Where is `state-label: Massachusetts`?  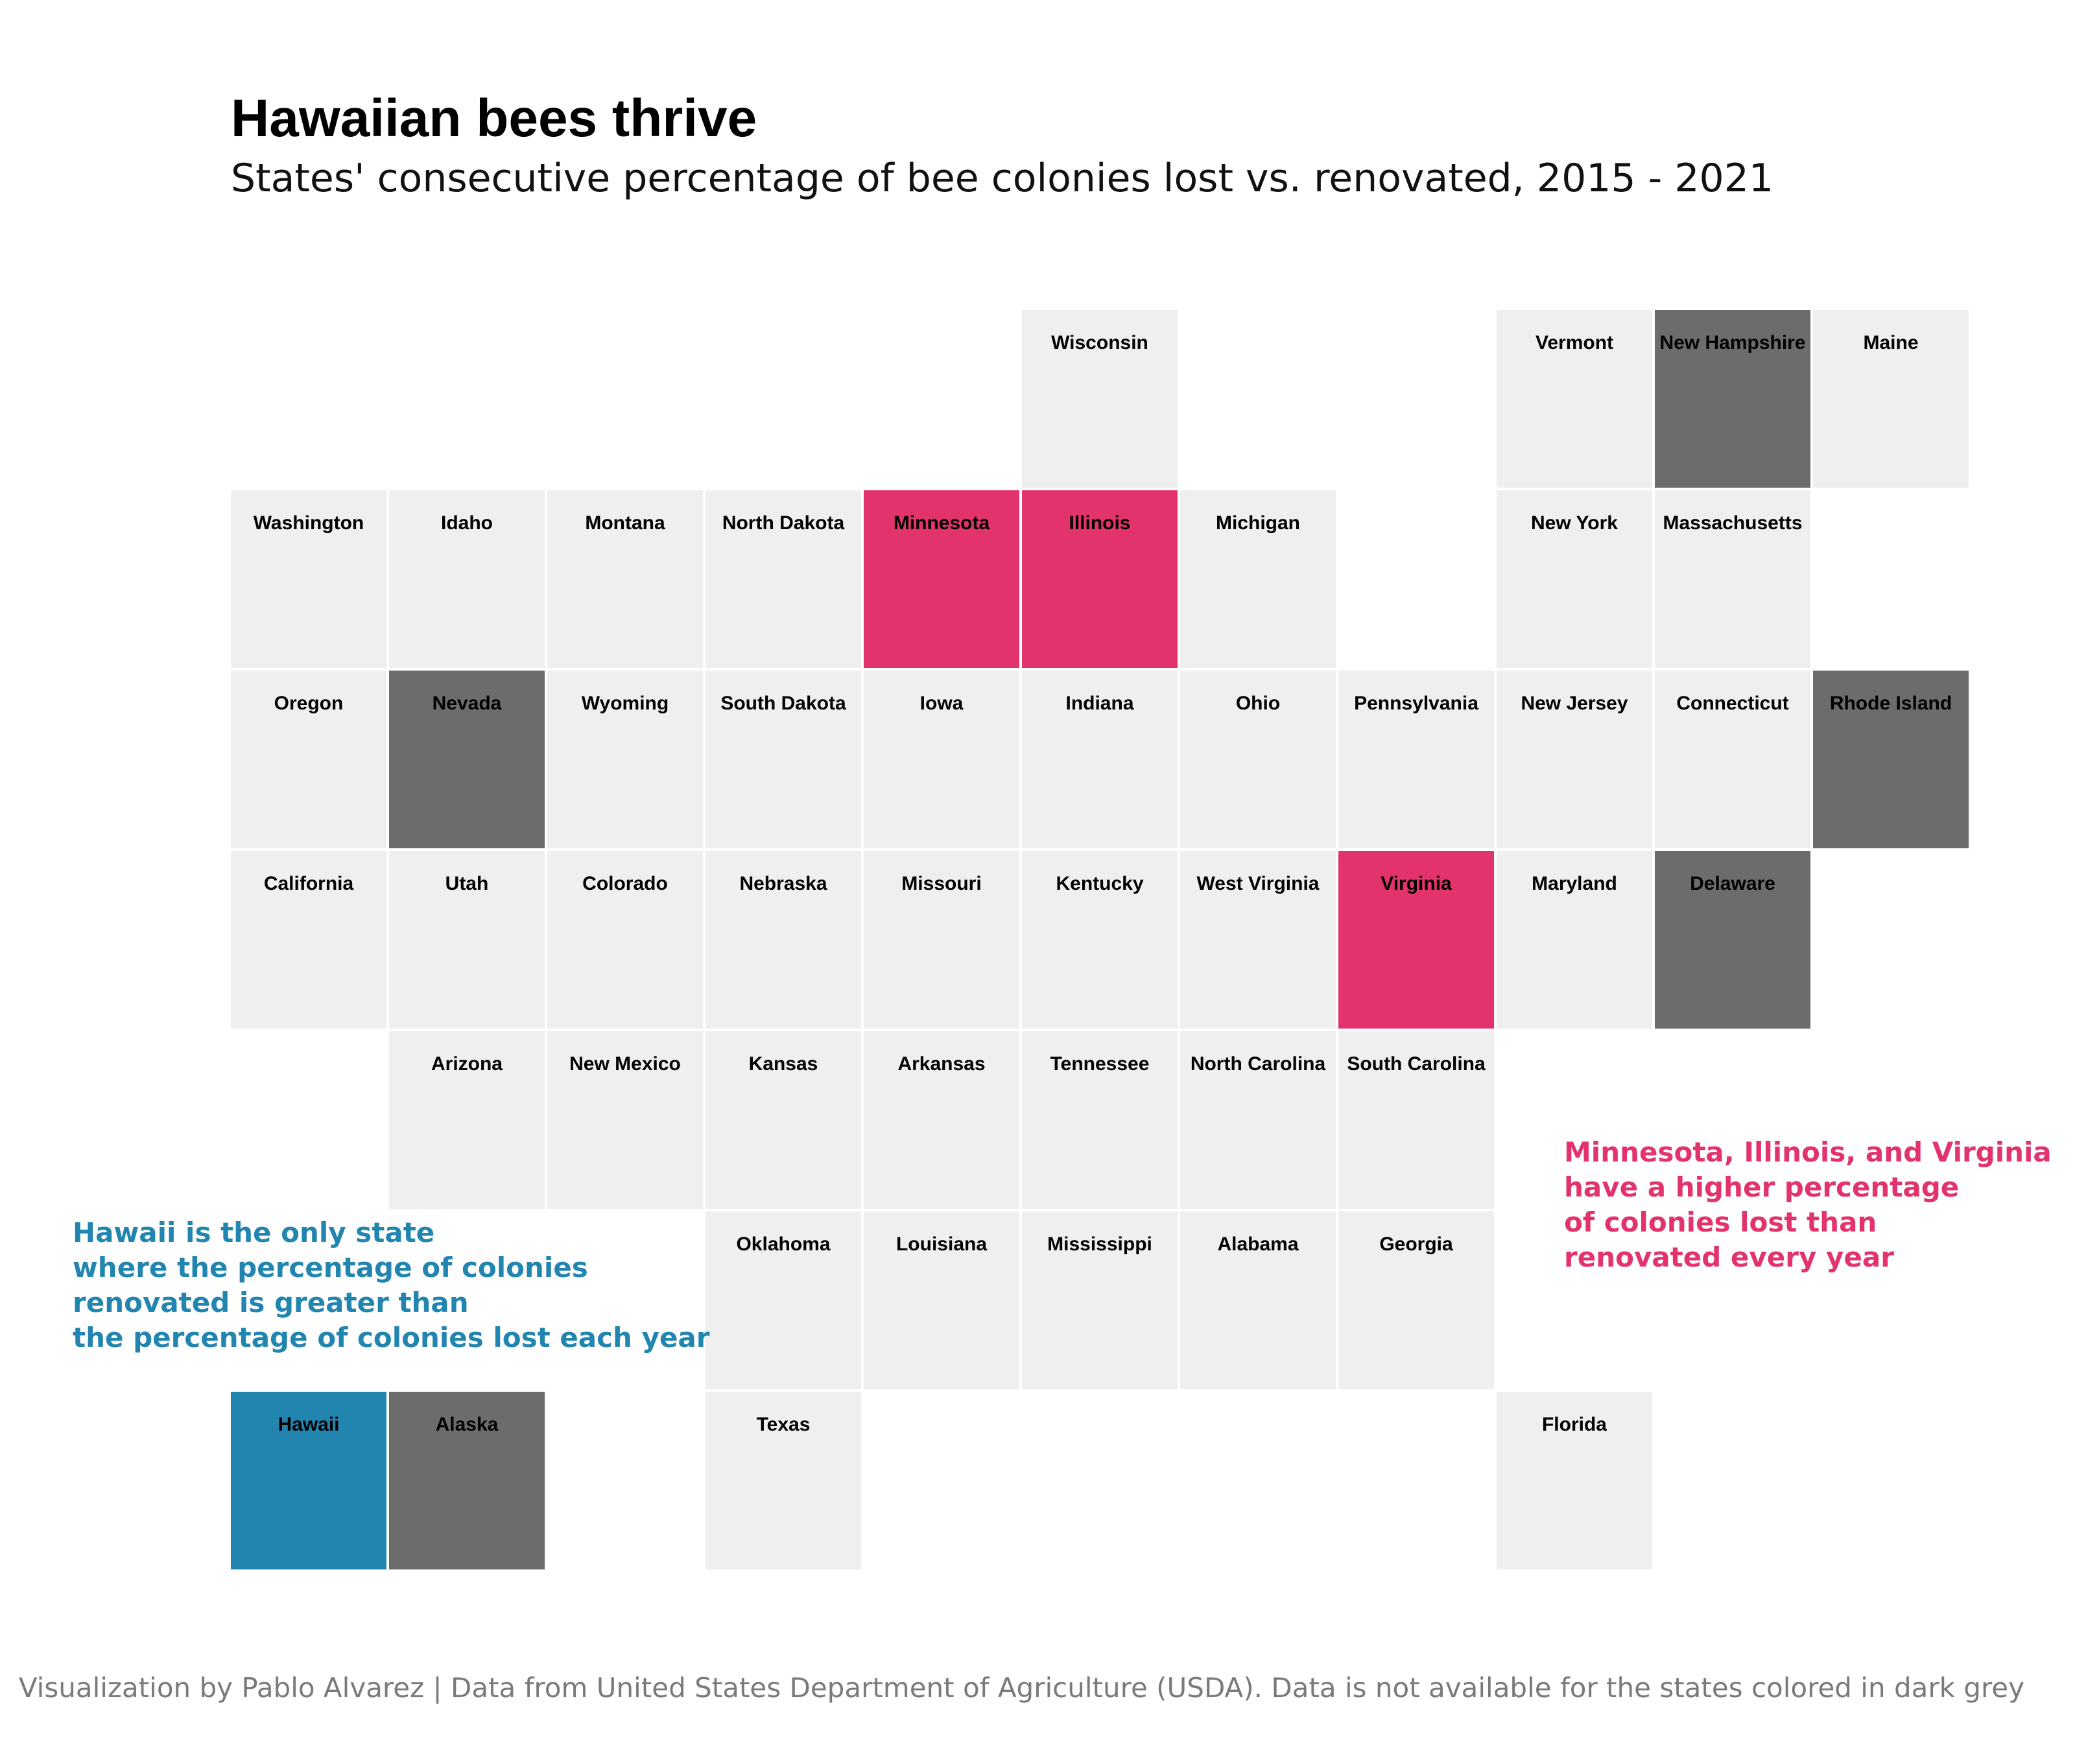
state-label: Massachusetts is located at coordinates (1733, 523).